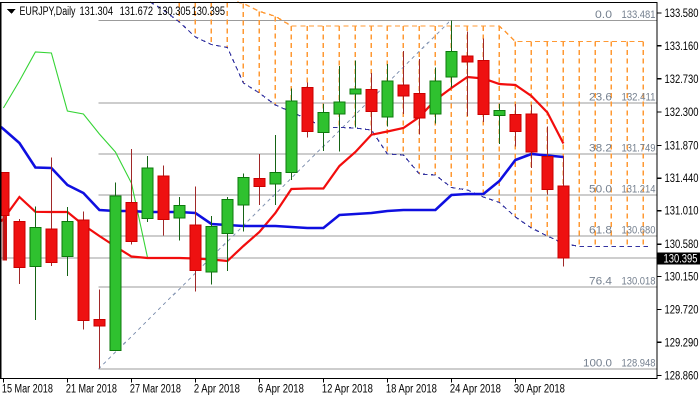 This screenshot has width=700, height=400. Describe the element at coordinates (682, 14) in the screenshot. I see `svg-text: 133.580` at that location.